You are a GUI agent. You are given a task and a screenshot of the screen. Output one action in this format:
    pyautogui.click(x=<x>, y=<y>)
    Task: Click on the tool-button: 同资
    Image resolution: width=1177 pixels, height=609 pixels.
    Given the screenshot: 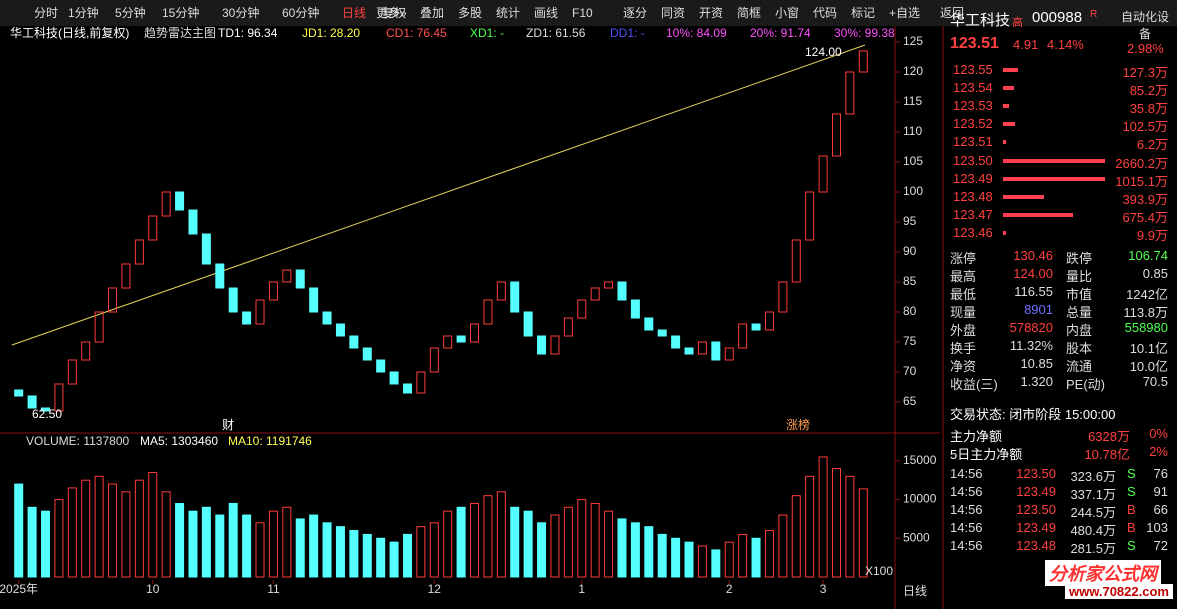 What is the action you would take?
    pyautogui.click(x=673, y=13)
    